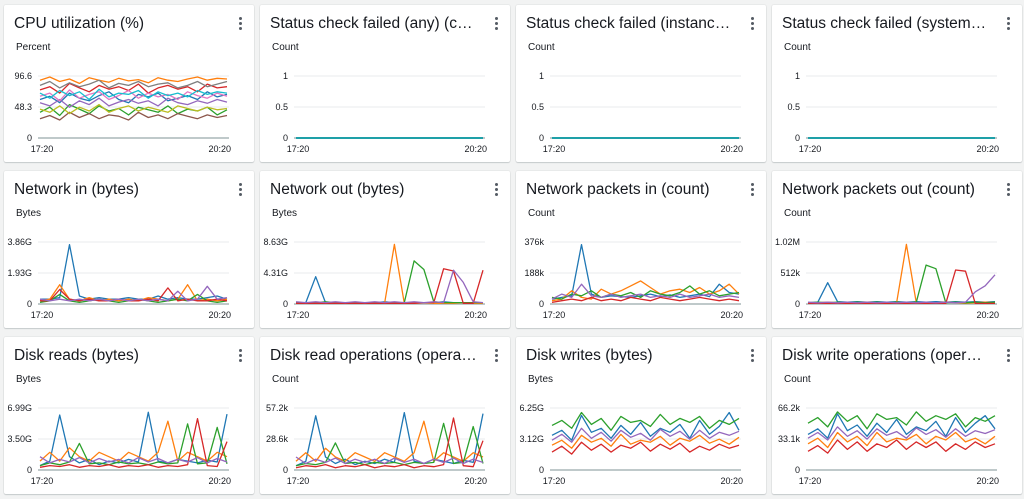 The height and width of the screenshot is (499, 1024). Describe the element at coordinates (531, 439) in the screenshot. I see `y-tick-label: 3.12G` at that location.